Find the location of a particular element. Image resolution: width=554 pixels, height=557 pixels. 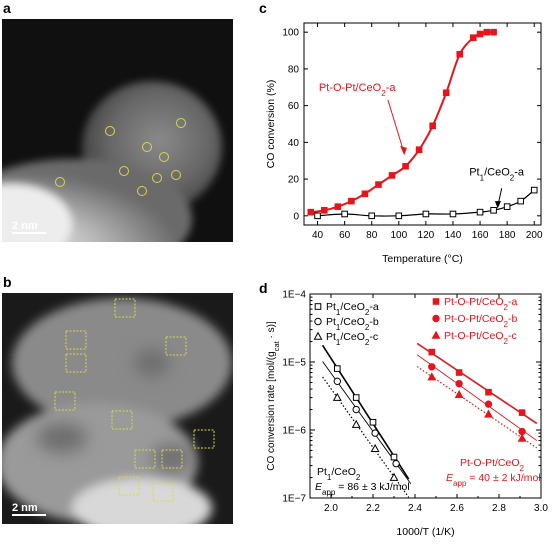

y-tick-label: 1E−7 is located at coordinates (294, 499).